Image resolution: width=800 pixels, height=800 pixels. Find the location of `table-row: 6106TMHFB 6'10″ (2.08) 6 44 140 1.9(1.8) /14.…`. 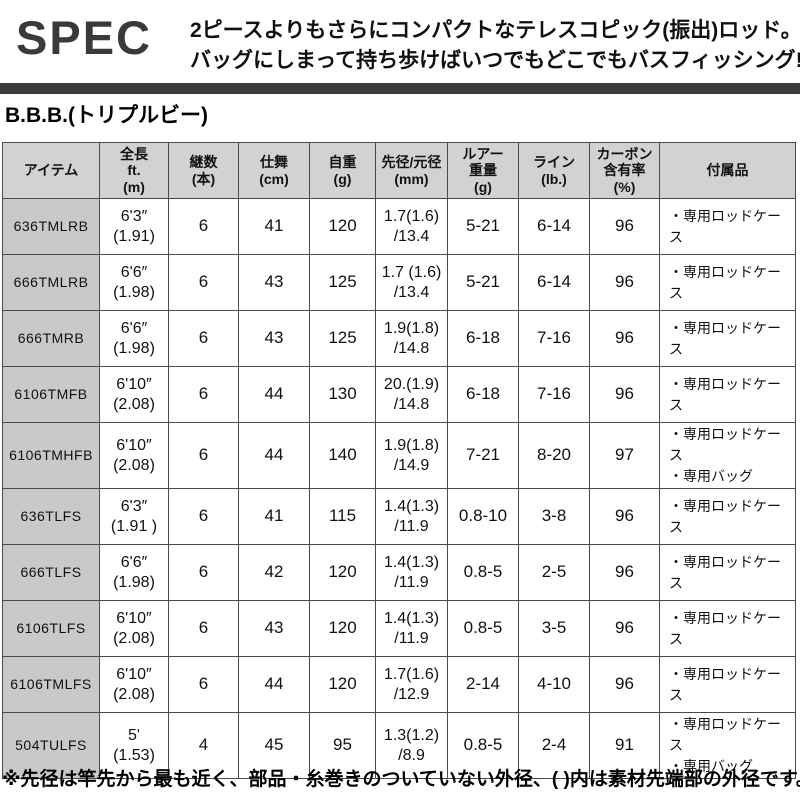

table-row: 6106TMHFB 6'10″ (2.08) 6 44 140 1.9(1.8) /14.… is located at coordinates (399, 455).